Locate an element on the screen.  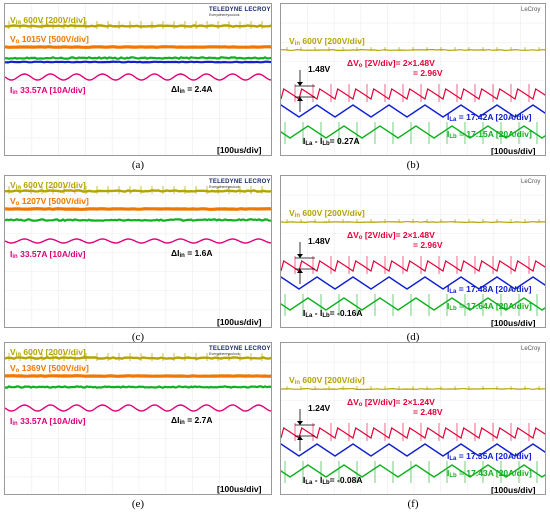
diff-label: ILa - ILb= 0.27A is located at coordinates (331, 141).